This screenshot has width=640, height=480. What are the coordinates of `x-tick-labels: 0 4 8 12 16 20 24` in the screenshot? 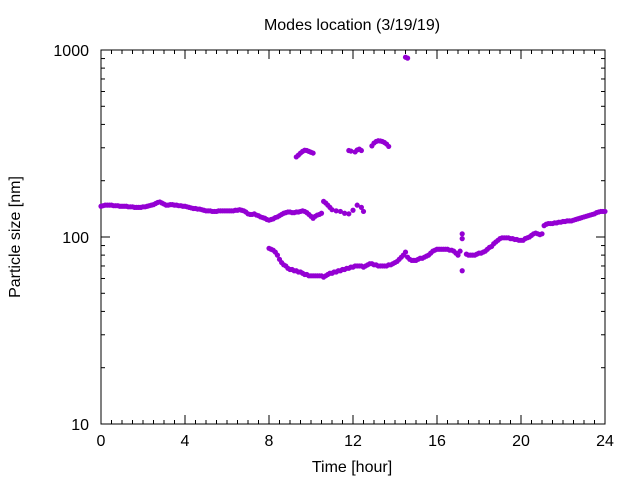 It's located at (355, 441).